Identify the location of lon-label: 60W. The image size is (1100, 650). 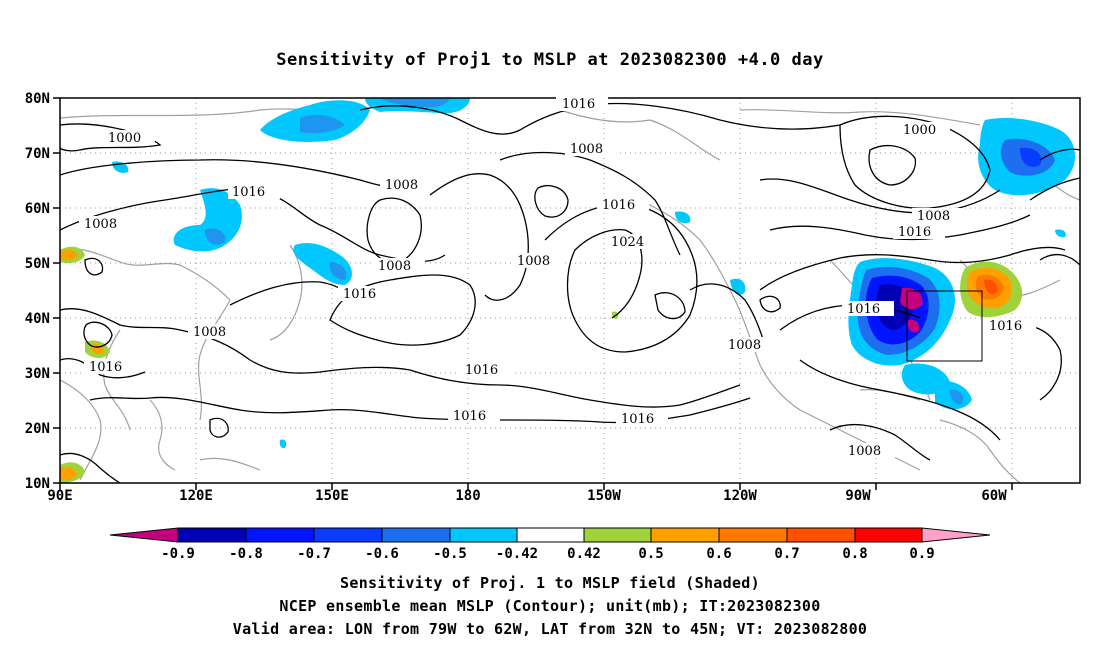
(994, 496).